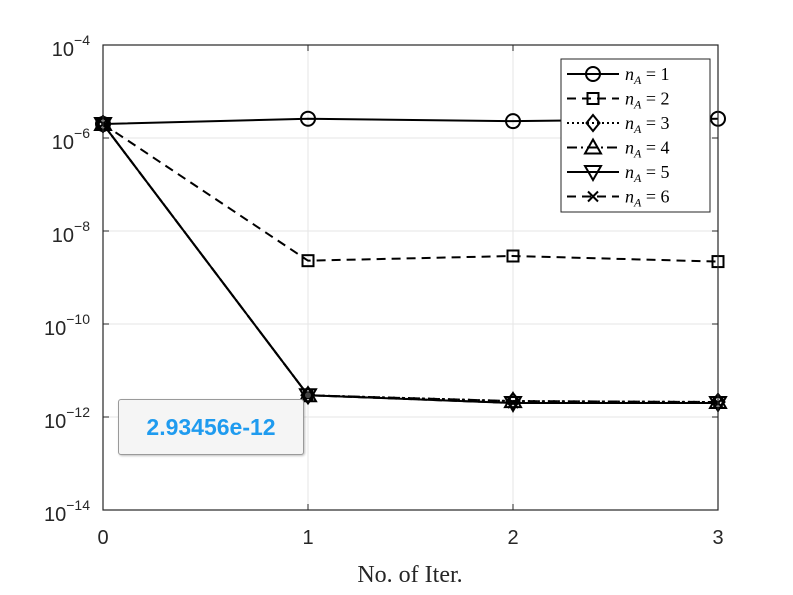 This screenshot has height=595, width=793. I want to click on x-tick-label: 3, so click(717, 538).